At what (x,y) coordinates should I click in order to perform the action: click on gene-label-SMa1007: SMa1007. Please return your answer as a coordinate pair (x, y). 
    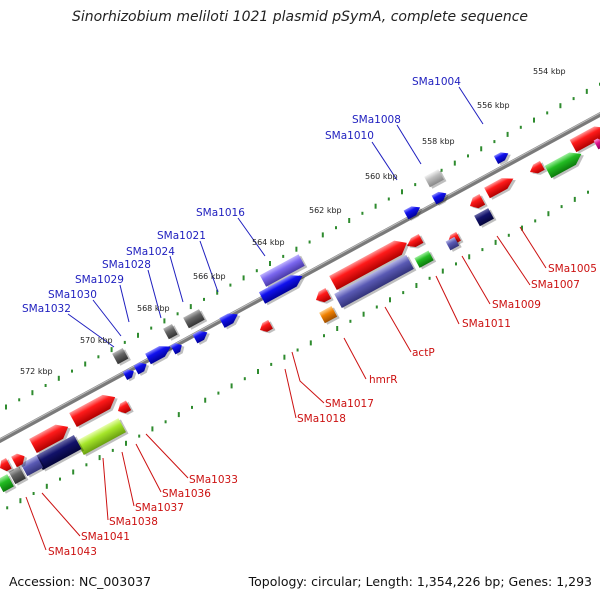
    Looking at the image, I should click on (555, 285).